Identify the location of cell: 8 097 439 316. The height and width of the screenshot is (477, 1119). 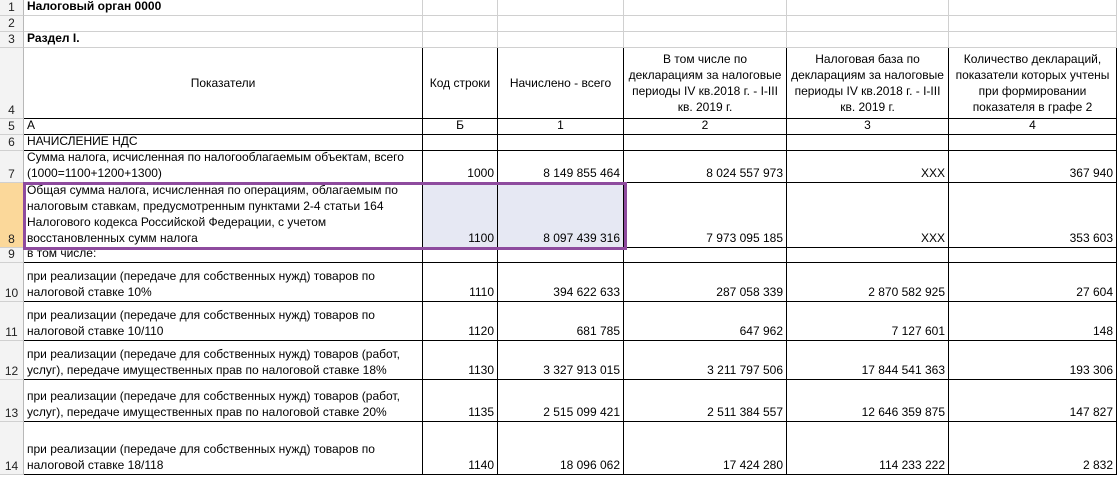
(561, 215).